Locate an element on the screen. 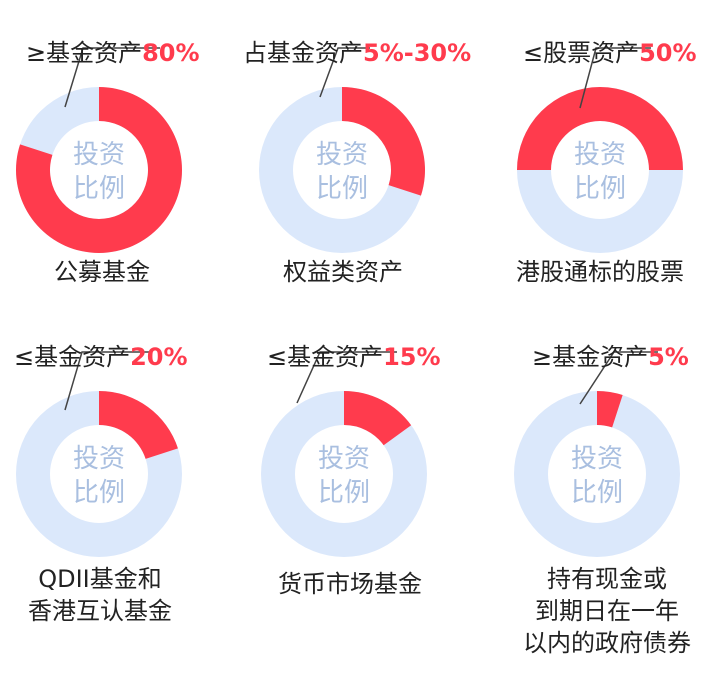 This screenshot has height=675, width=720. chart-4-label-value: 20% is located at coordinates (159, 357).